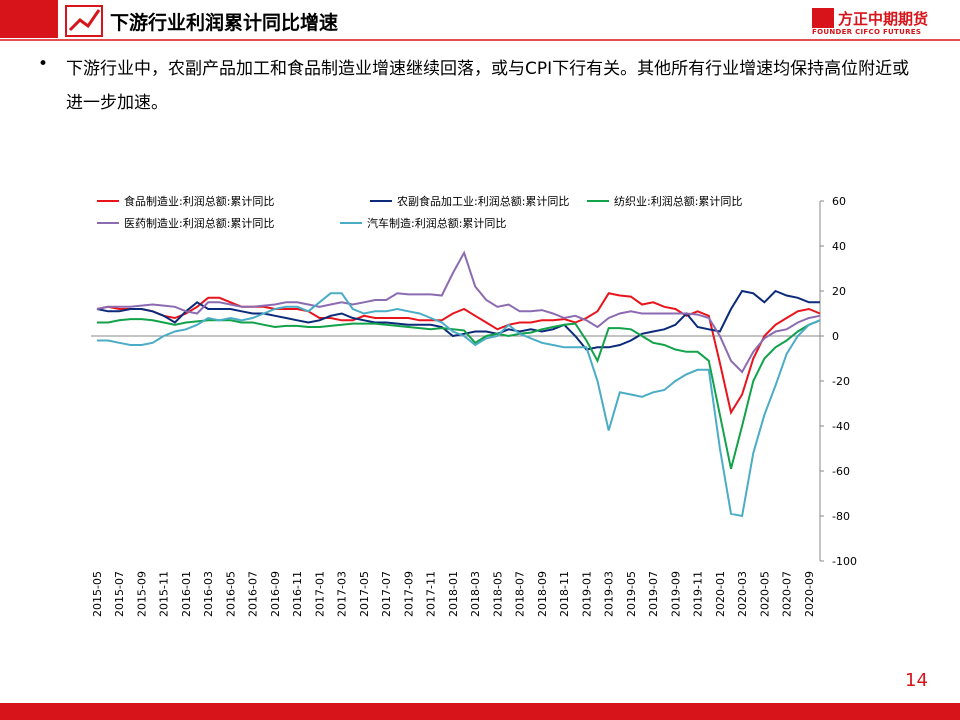 The width and height of the screenshot is (960, 720). I want to click on y-tick-label: 20, so click(839, 291).